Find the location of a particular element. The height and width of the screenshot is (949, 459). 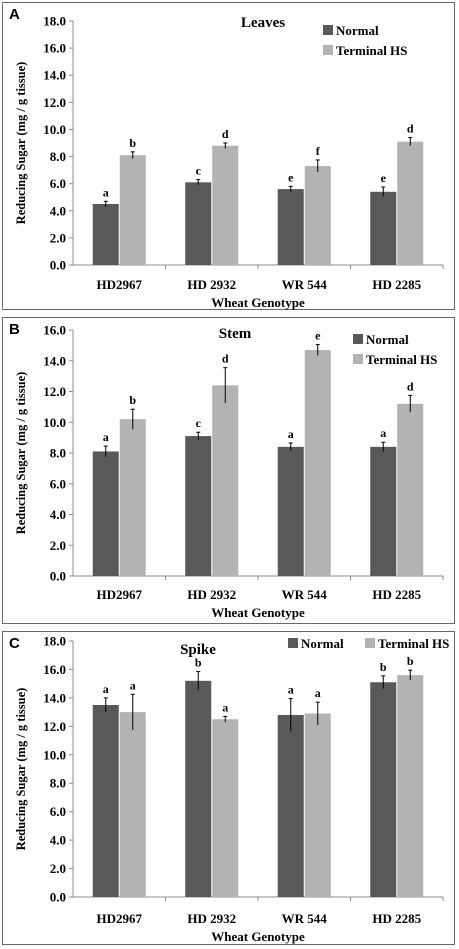

panel-label: C is located at coordinates (14, 643).